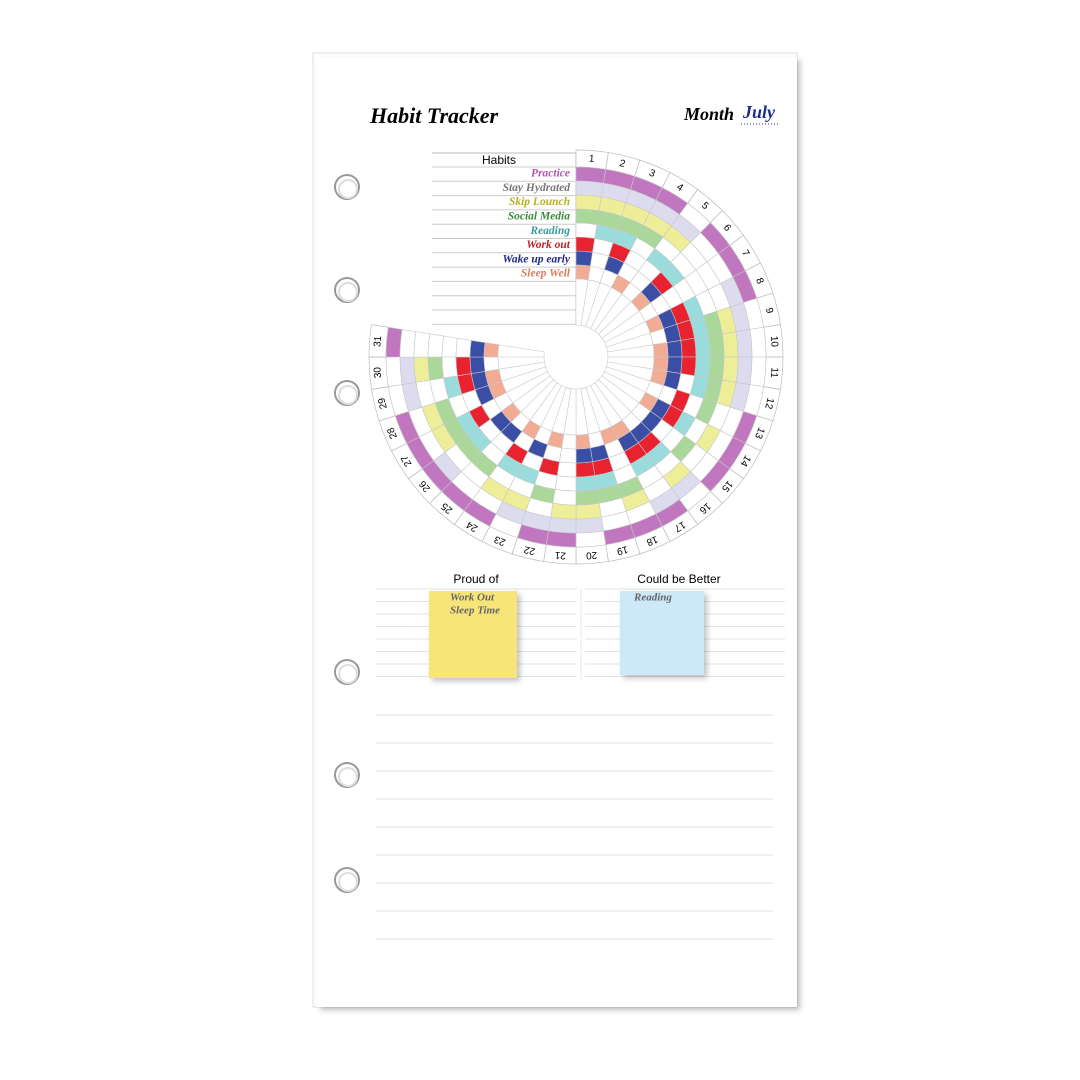 The image size is (1080, 1080). I want to click on day-number: 10, so click(774, 341).